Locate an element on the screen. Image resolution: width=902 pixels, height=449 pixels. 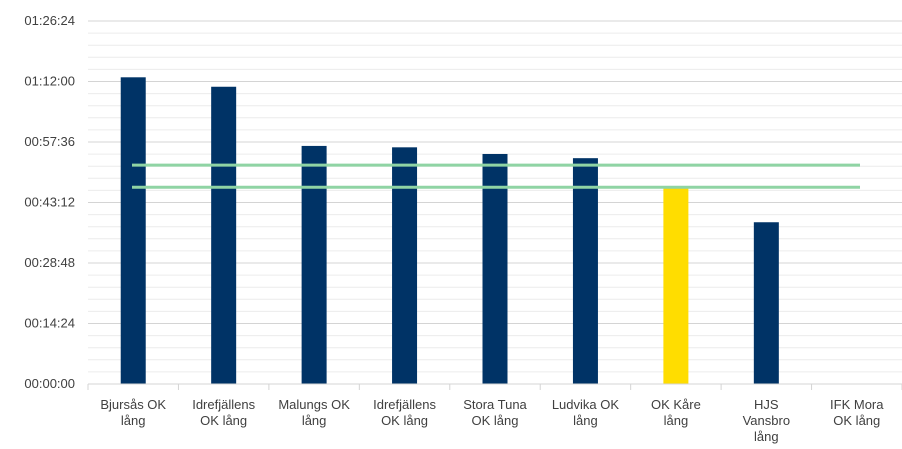
y-tick-label: 00:43:12 is located at coordinates (49, 202).